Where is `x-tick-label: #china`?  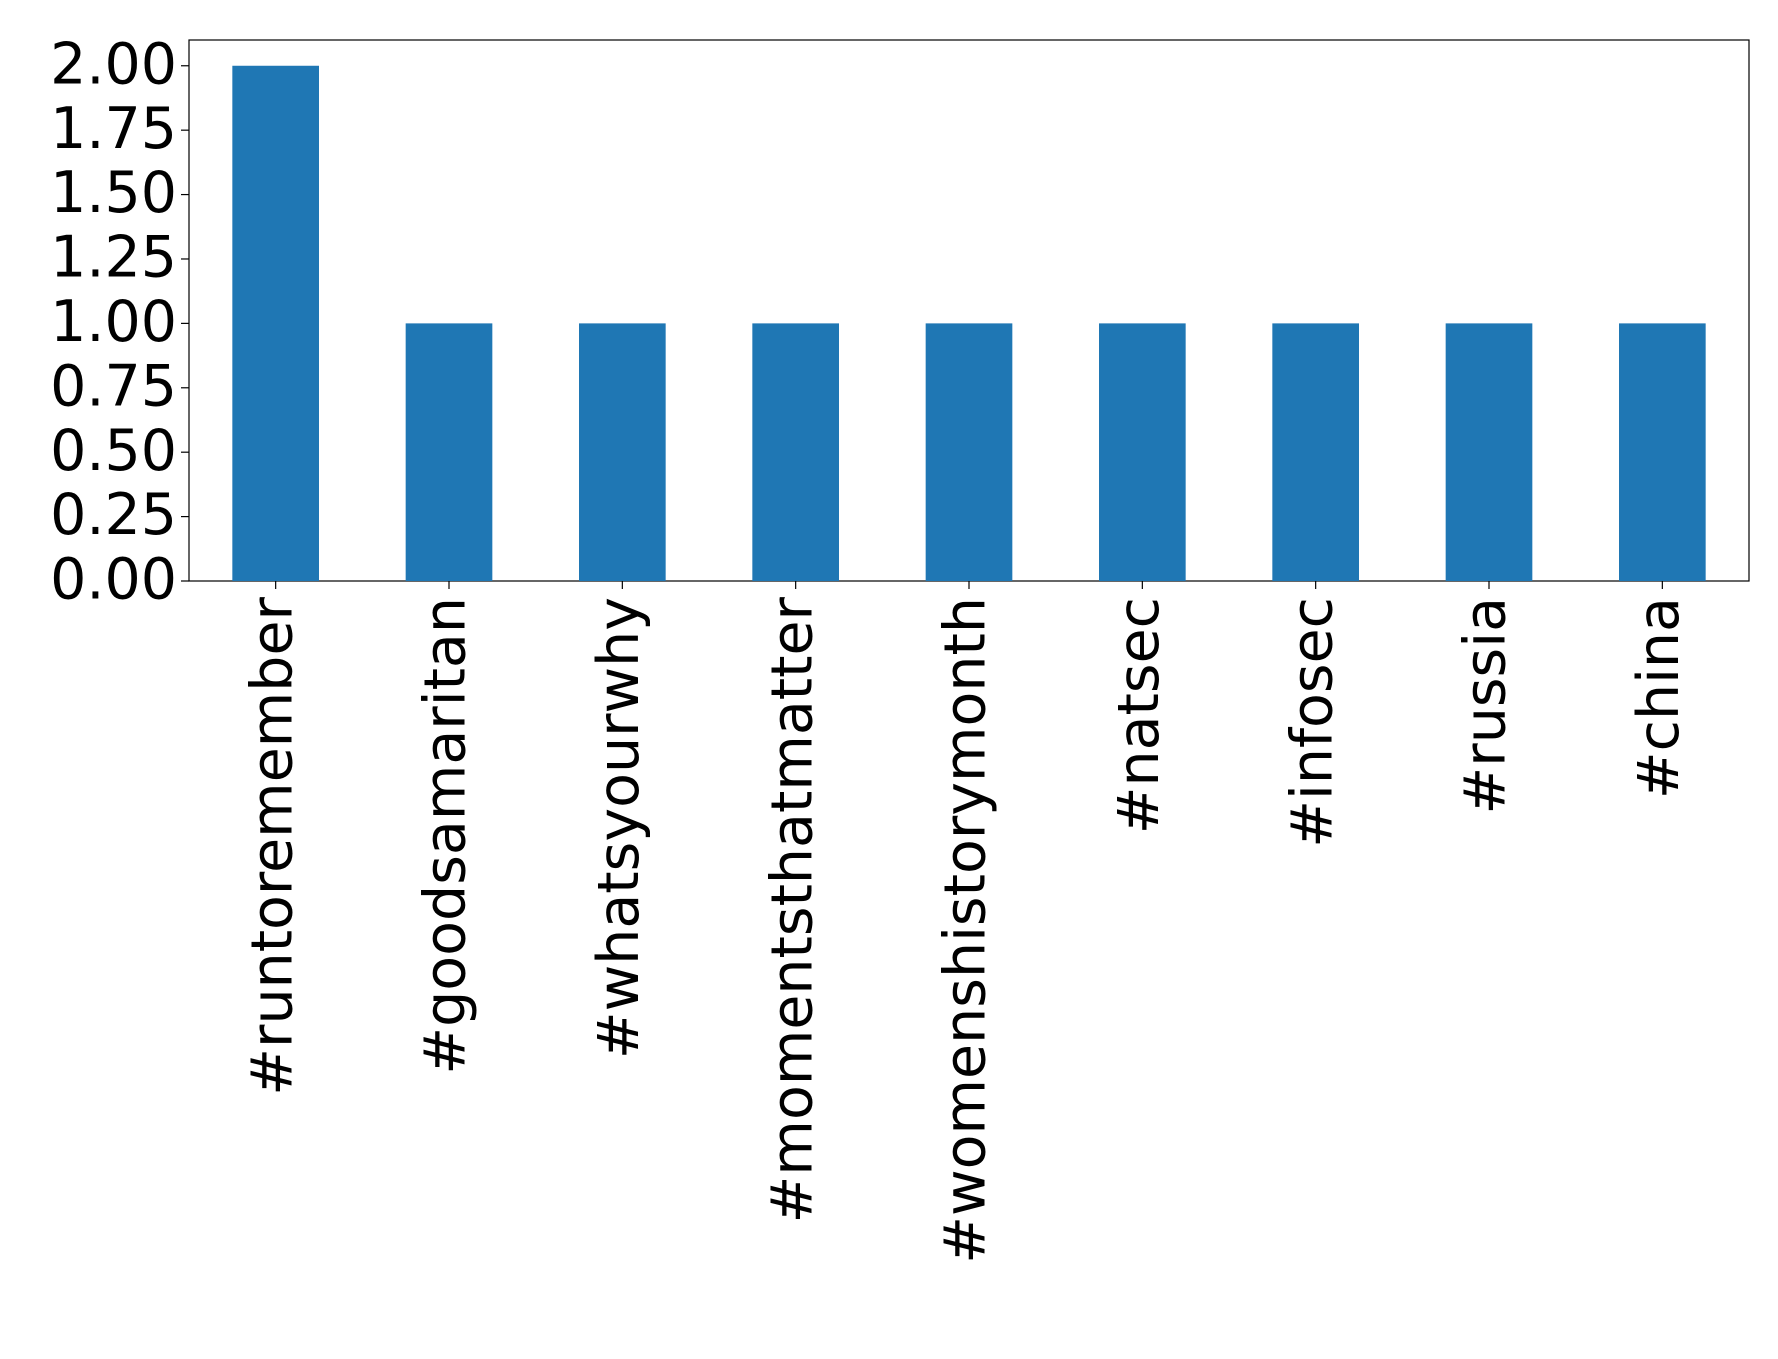
x-tick-label: #china is located at coordinates (1659, 698).